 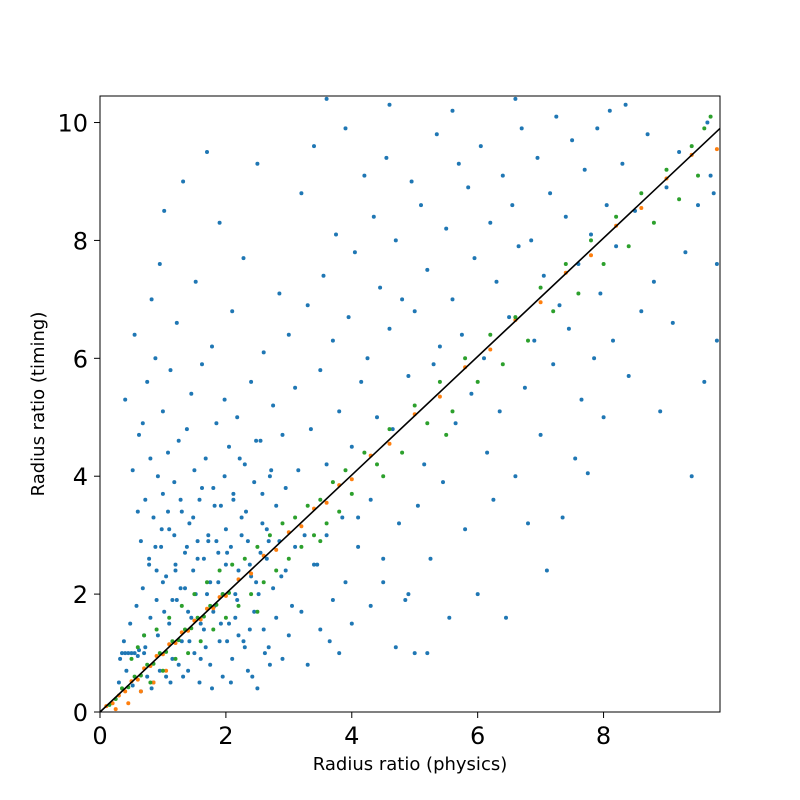 I want to click on y-tick-label: 10, so click(x=72, y=124).